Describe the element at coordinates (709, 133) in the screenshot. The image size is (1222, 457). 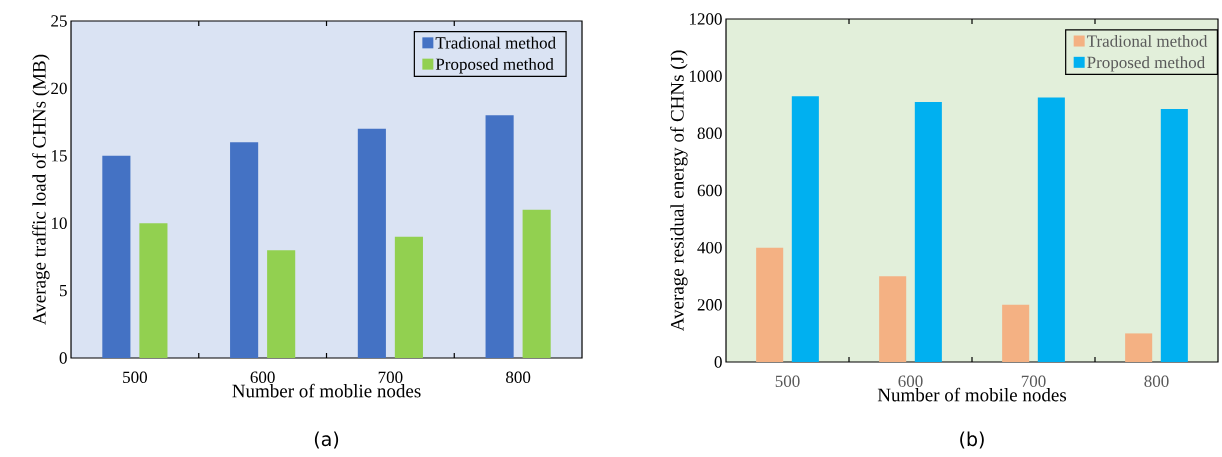
I see `y-tick-label: 800` at that location.